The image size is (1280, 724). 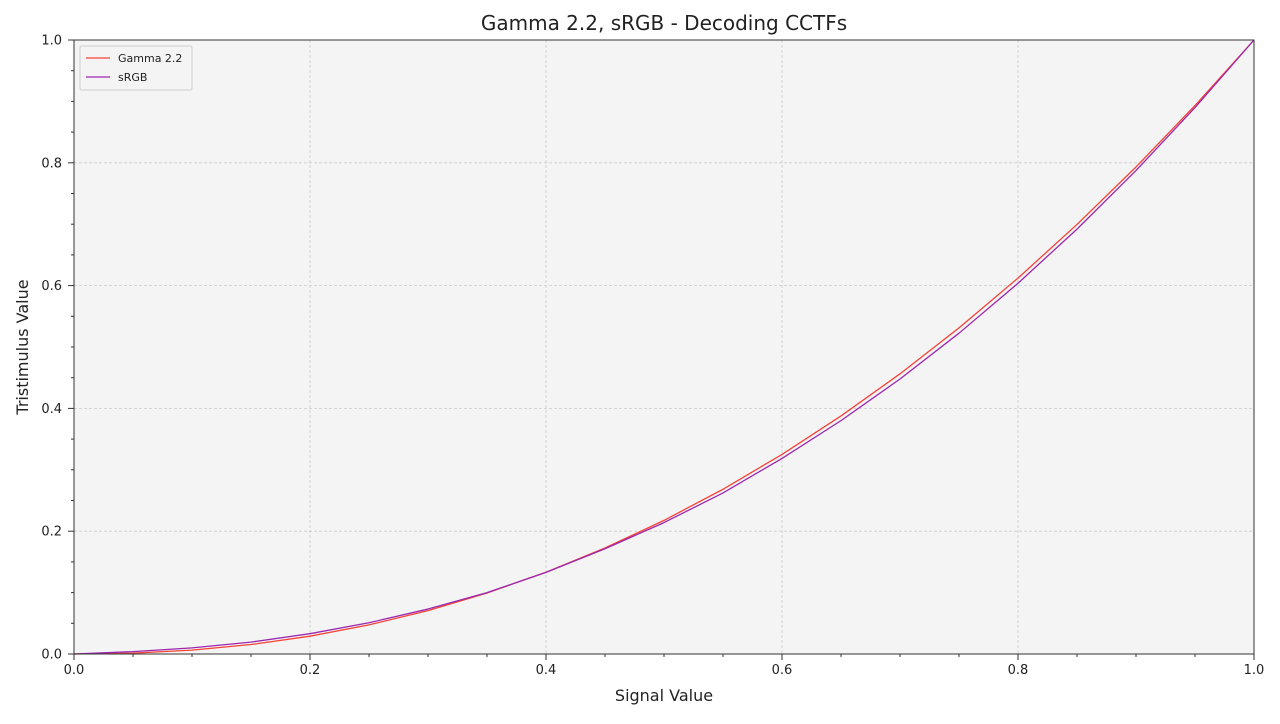 I want to click on x-tick-label: 0.0, so click(x=74, y=670).